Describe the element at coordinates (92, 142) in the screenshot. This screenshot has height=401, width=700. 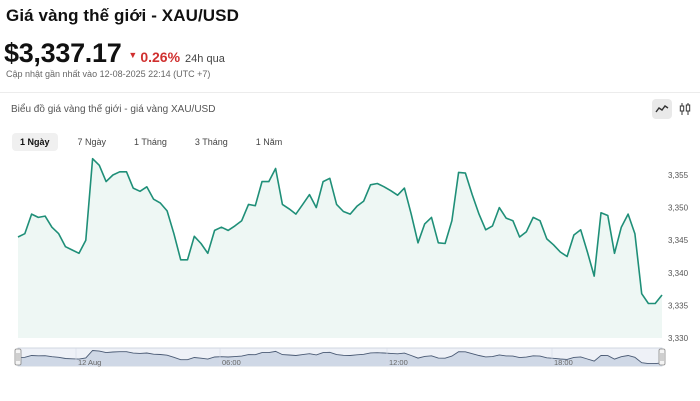
I see `tab-timeframe: 7 Ngày` at that location.